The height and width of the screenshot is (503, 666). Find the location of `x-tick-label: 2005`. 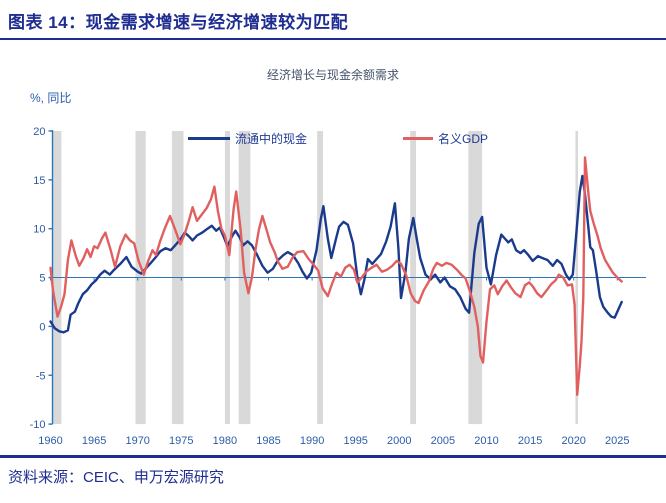

x-tick-label: 2005 is located at coordinates (443, 441).